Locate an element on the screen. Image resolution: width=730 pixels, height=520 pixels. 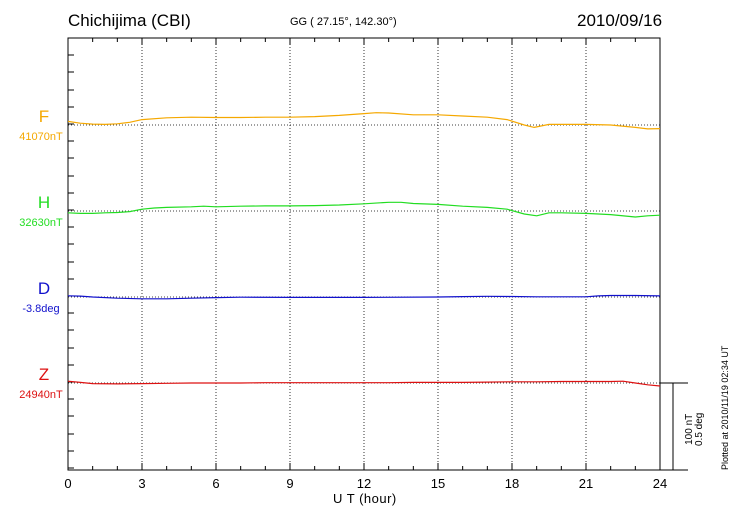
x-tick-label: 12 is located at coordinates (364, 483).